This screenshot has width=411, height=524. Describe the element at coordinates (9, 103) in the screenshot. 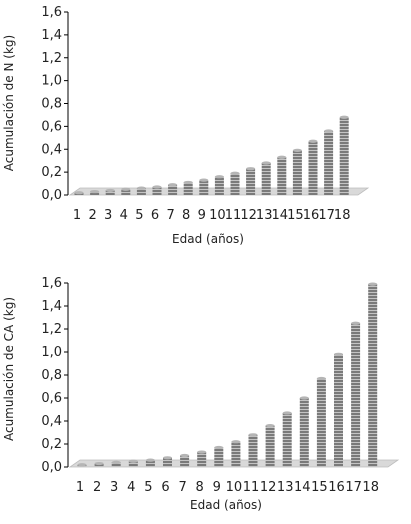

I see `y-axis-title: Acumulación de N (kg)` at that location.